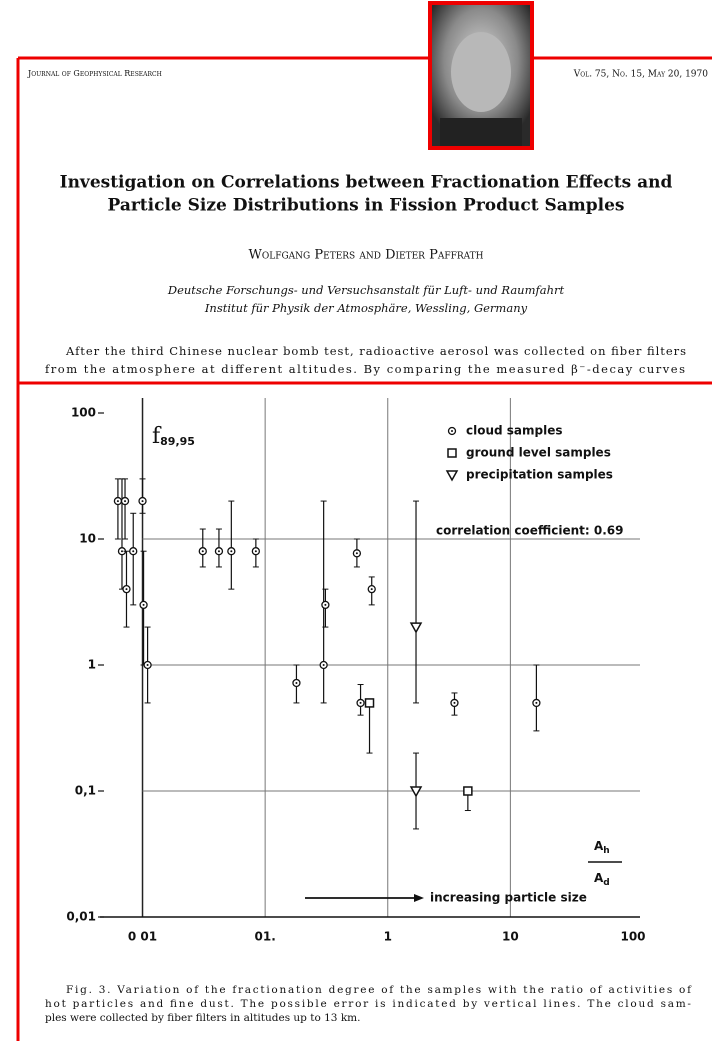  Describe the element at coordinates (419, 898) in the screenshot. I see `arrow-head` at that location.